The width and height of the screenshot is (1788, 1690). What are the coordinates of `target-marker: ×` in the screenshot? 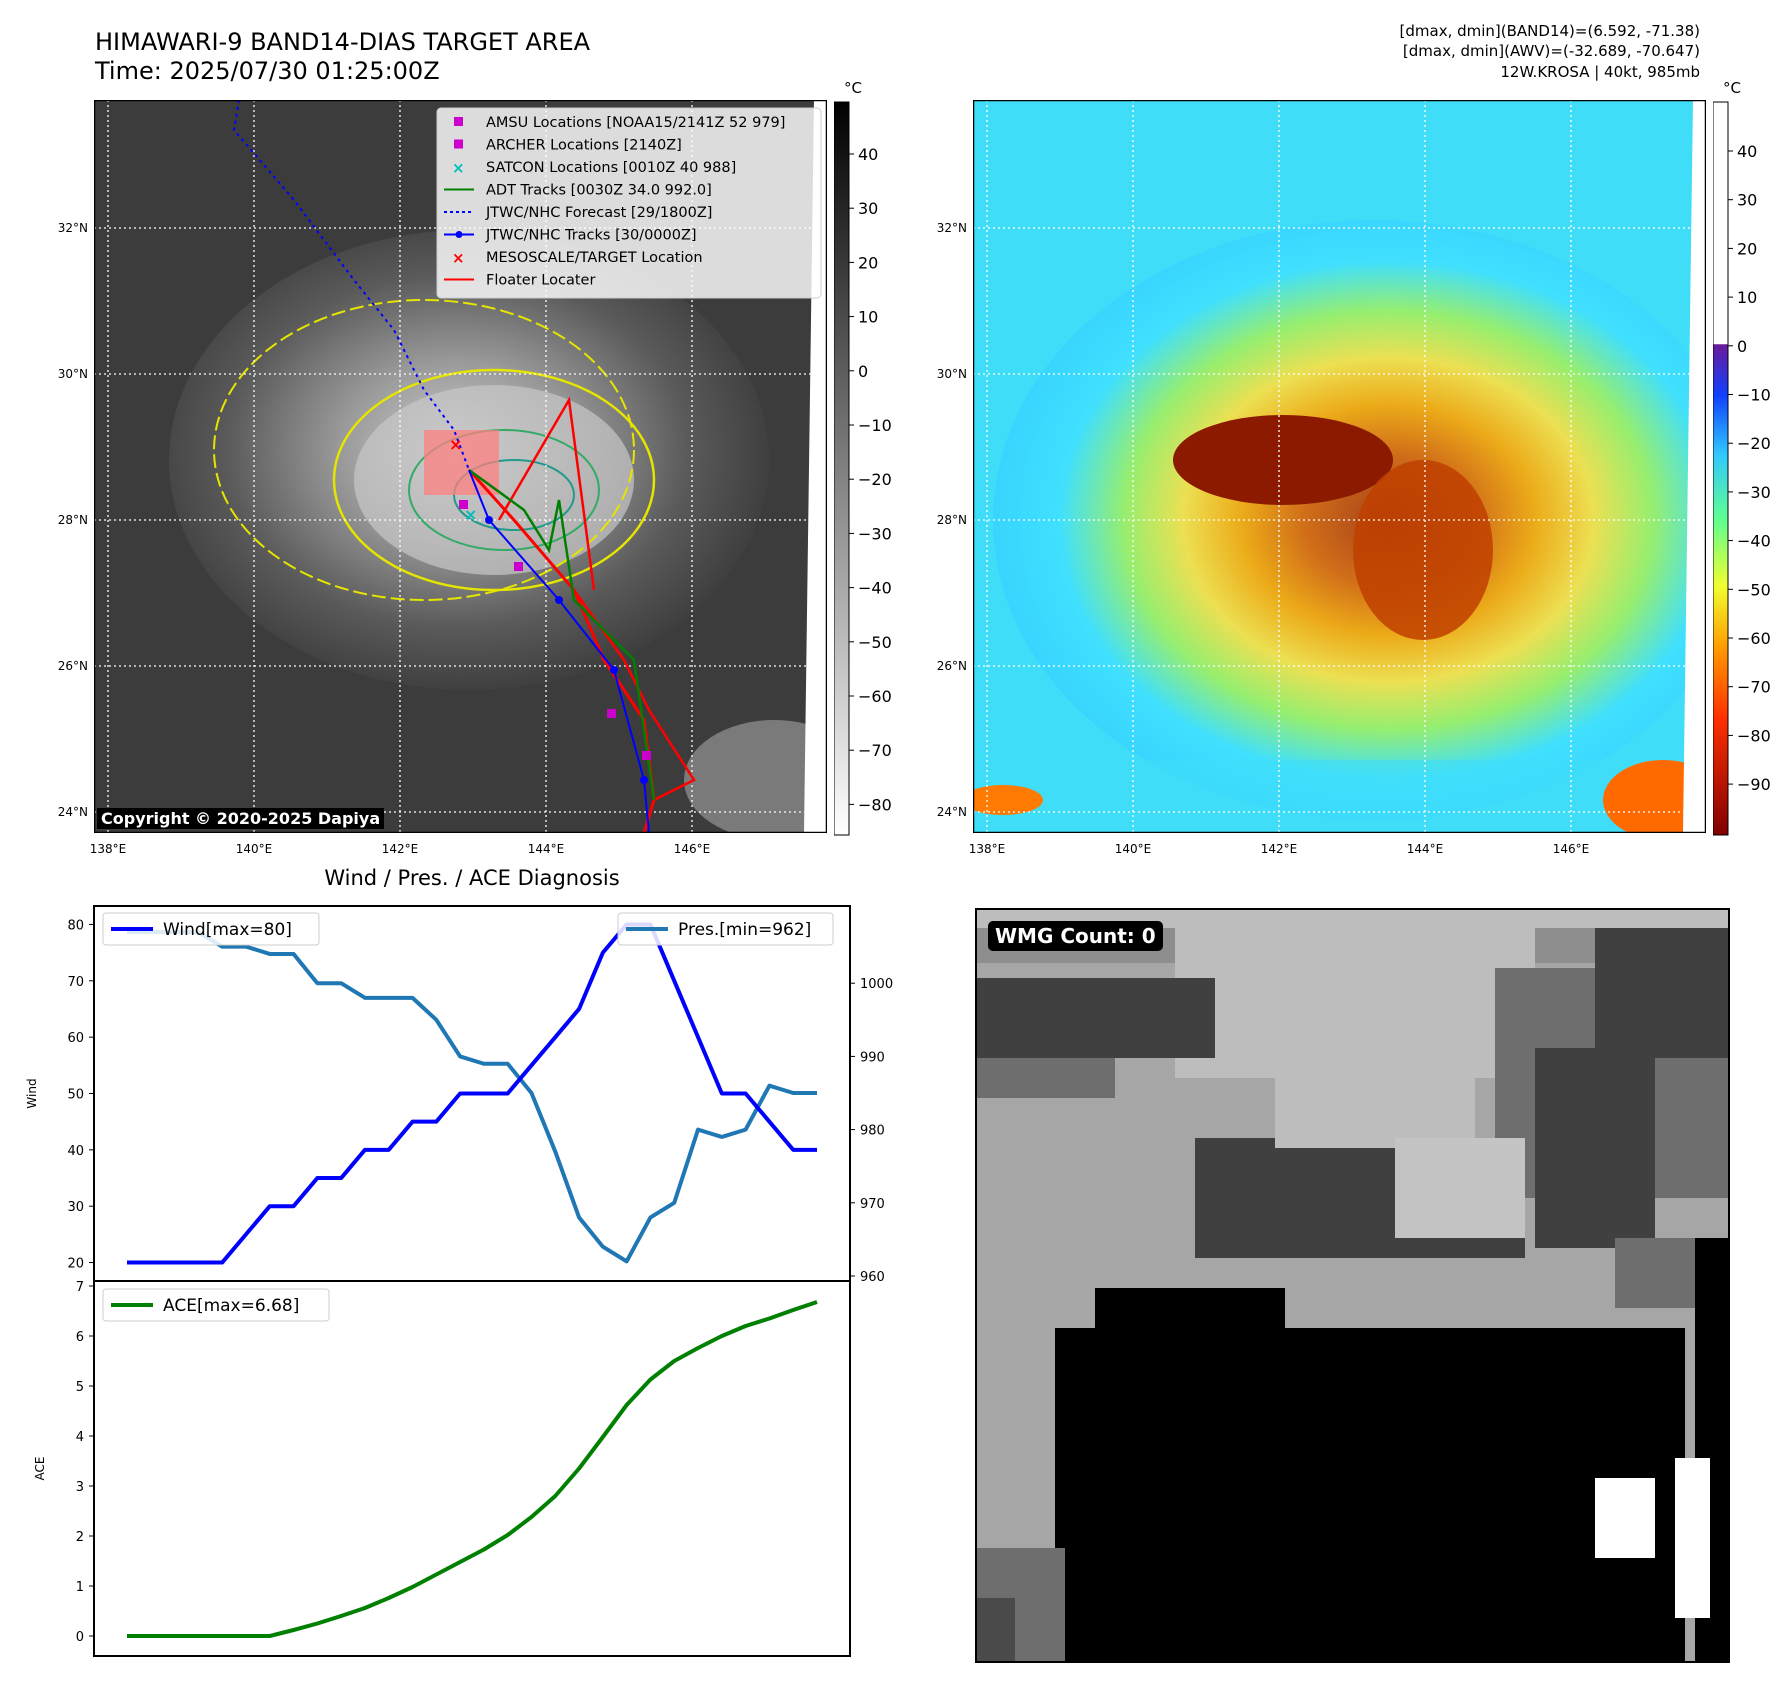 It's located at (455, 444).